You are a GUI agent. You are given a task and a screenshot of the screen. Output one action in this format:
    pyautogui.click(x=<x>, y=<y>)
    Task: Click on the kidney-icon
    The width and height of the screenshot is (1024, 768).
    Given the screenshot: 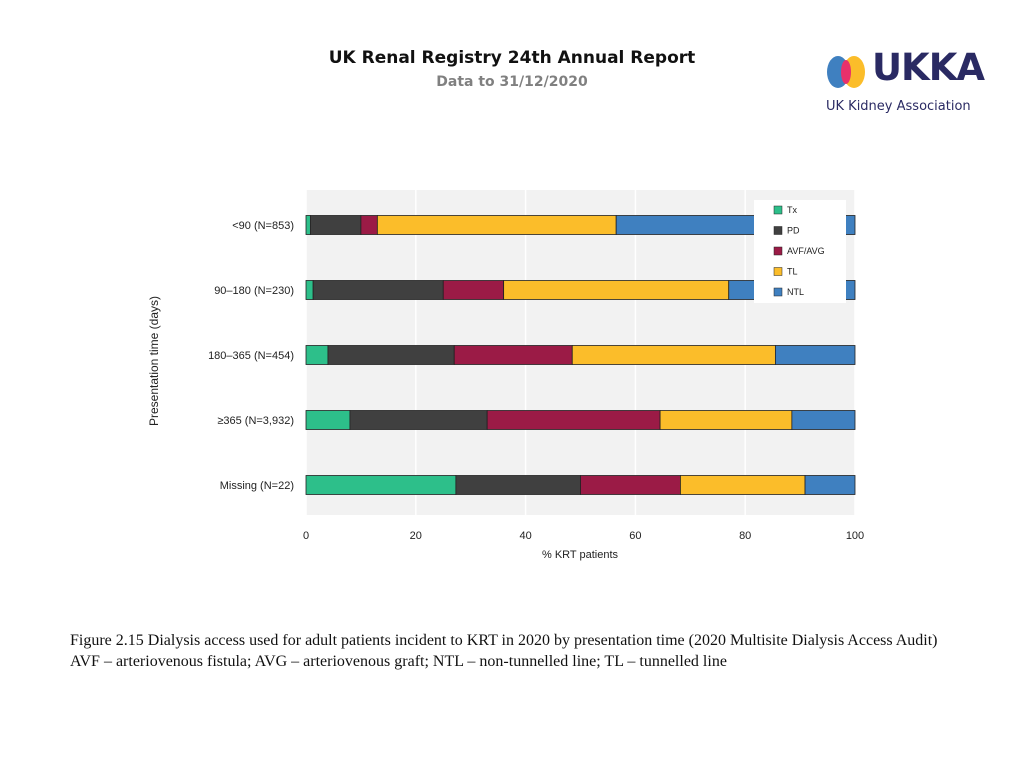 What is the action you would take?
    pyautogui.click(x=846, y=72)
    